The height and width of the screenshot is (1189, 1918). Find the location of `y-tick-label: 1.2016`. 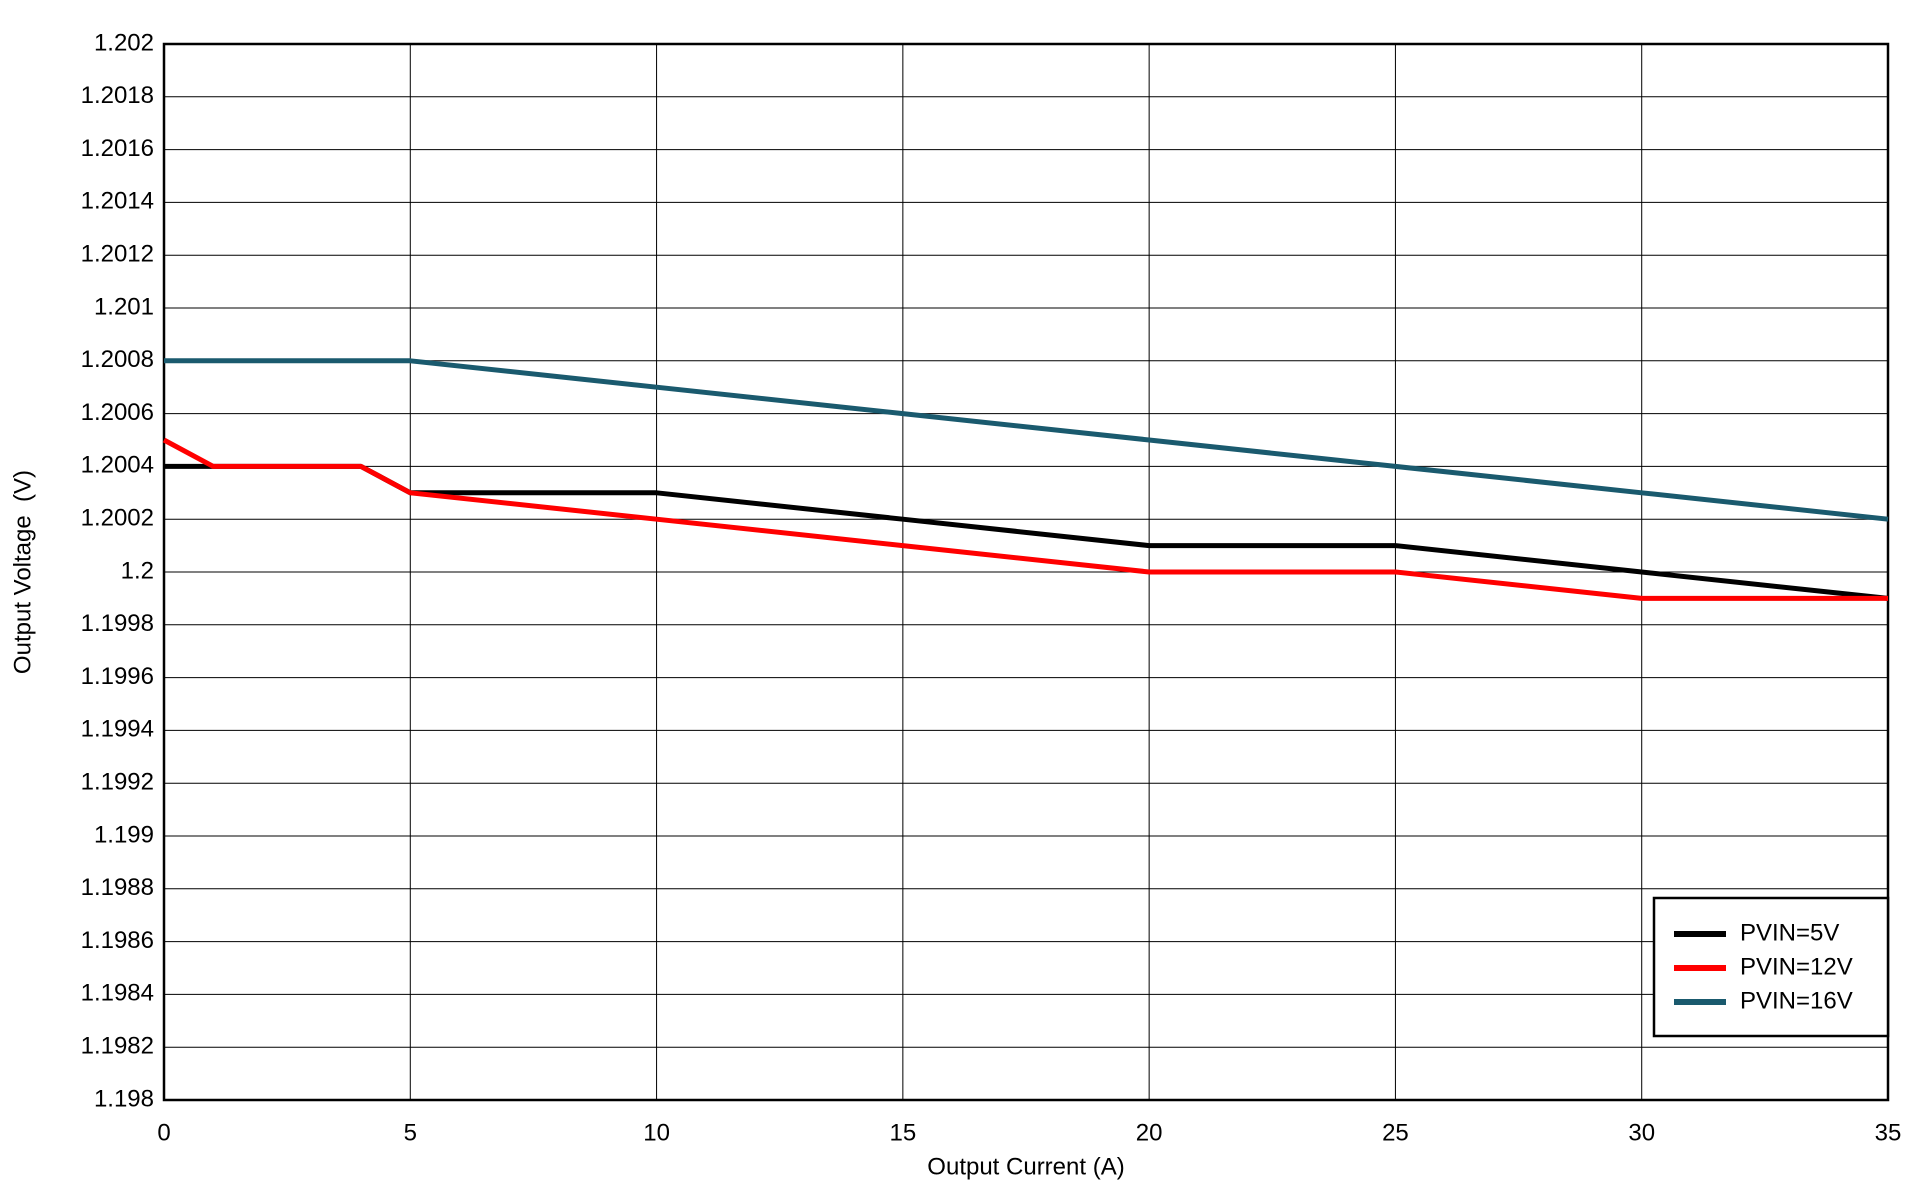

y-tick-label: 1.2016 is located at coordinates (117, 148).